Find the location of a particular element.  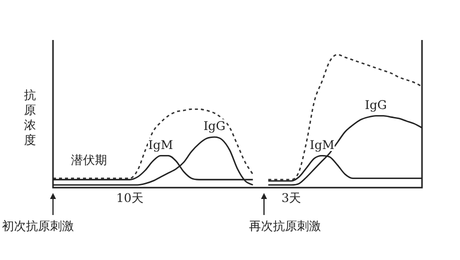

series-label: IgM is located at coordinates (160, 145).